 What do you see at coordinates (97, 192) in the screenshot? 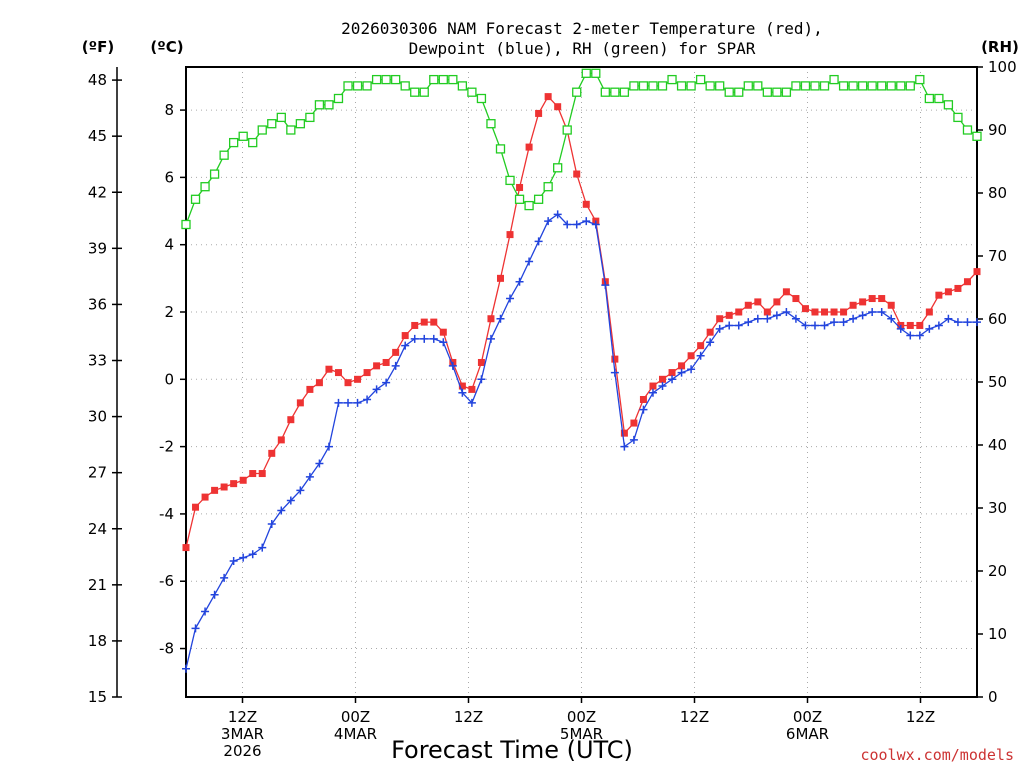
I see `fahrenheit-tick-label: 42` at bounding box center [97, 192].